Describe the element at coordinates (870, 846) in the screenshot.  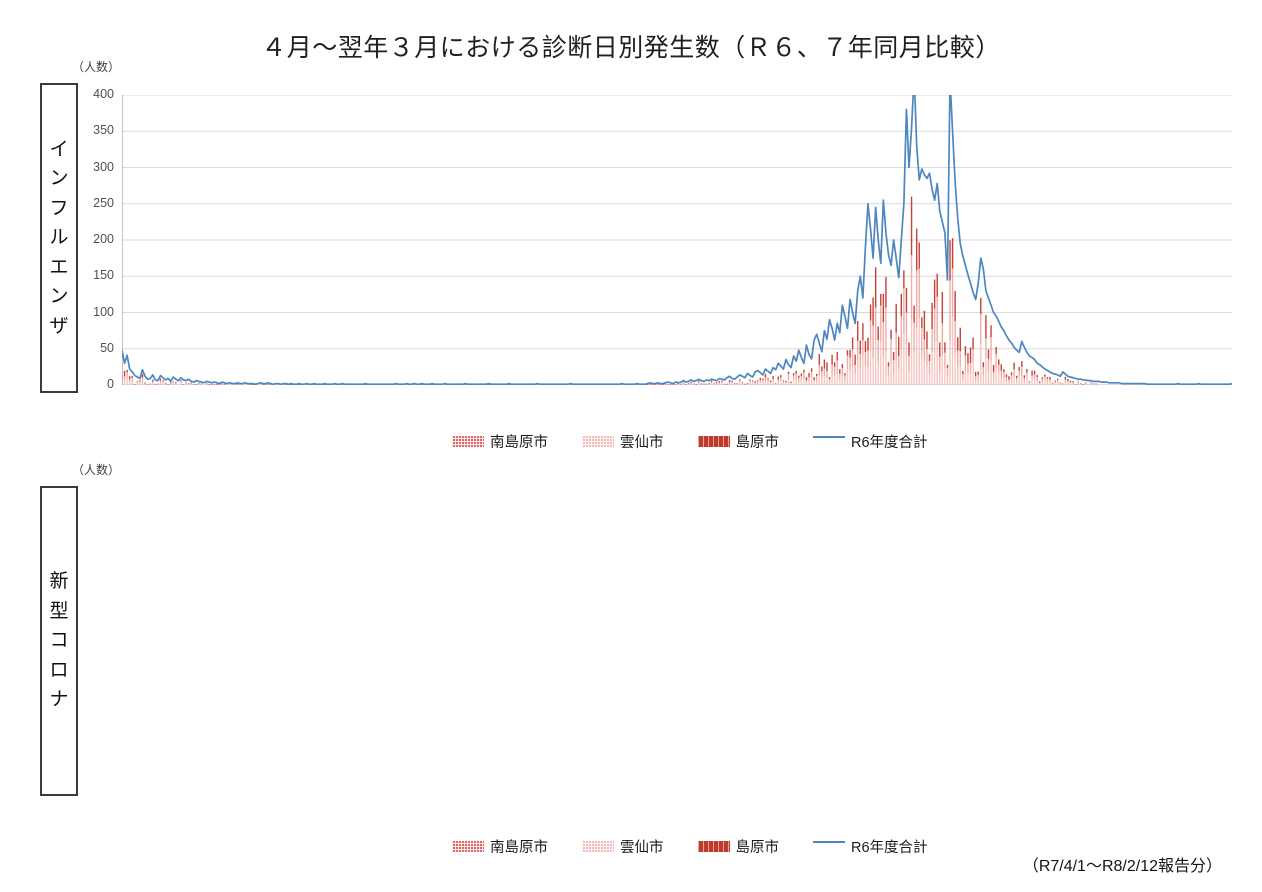
I see `legend-entry-covid-3: R6年度合計` at that location.